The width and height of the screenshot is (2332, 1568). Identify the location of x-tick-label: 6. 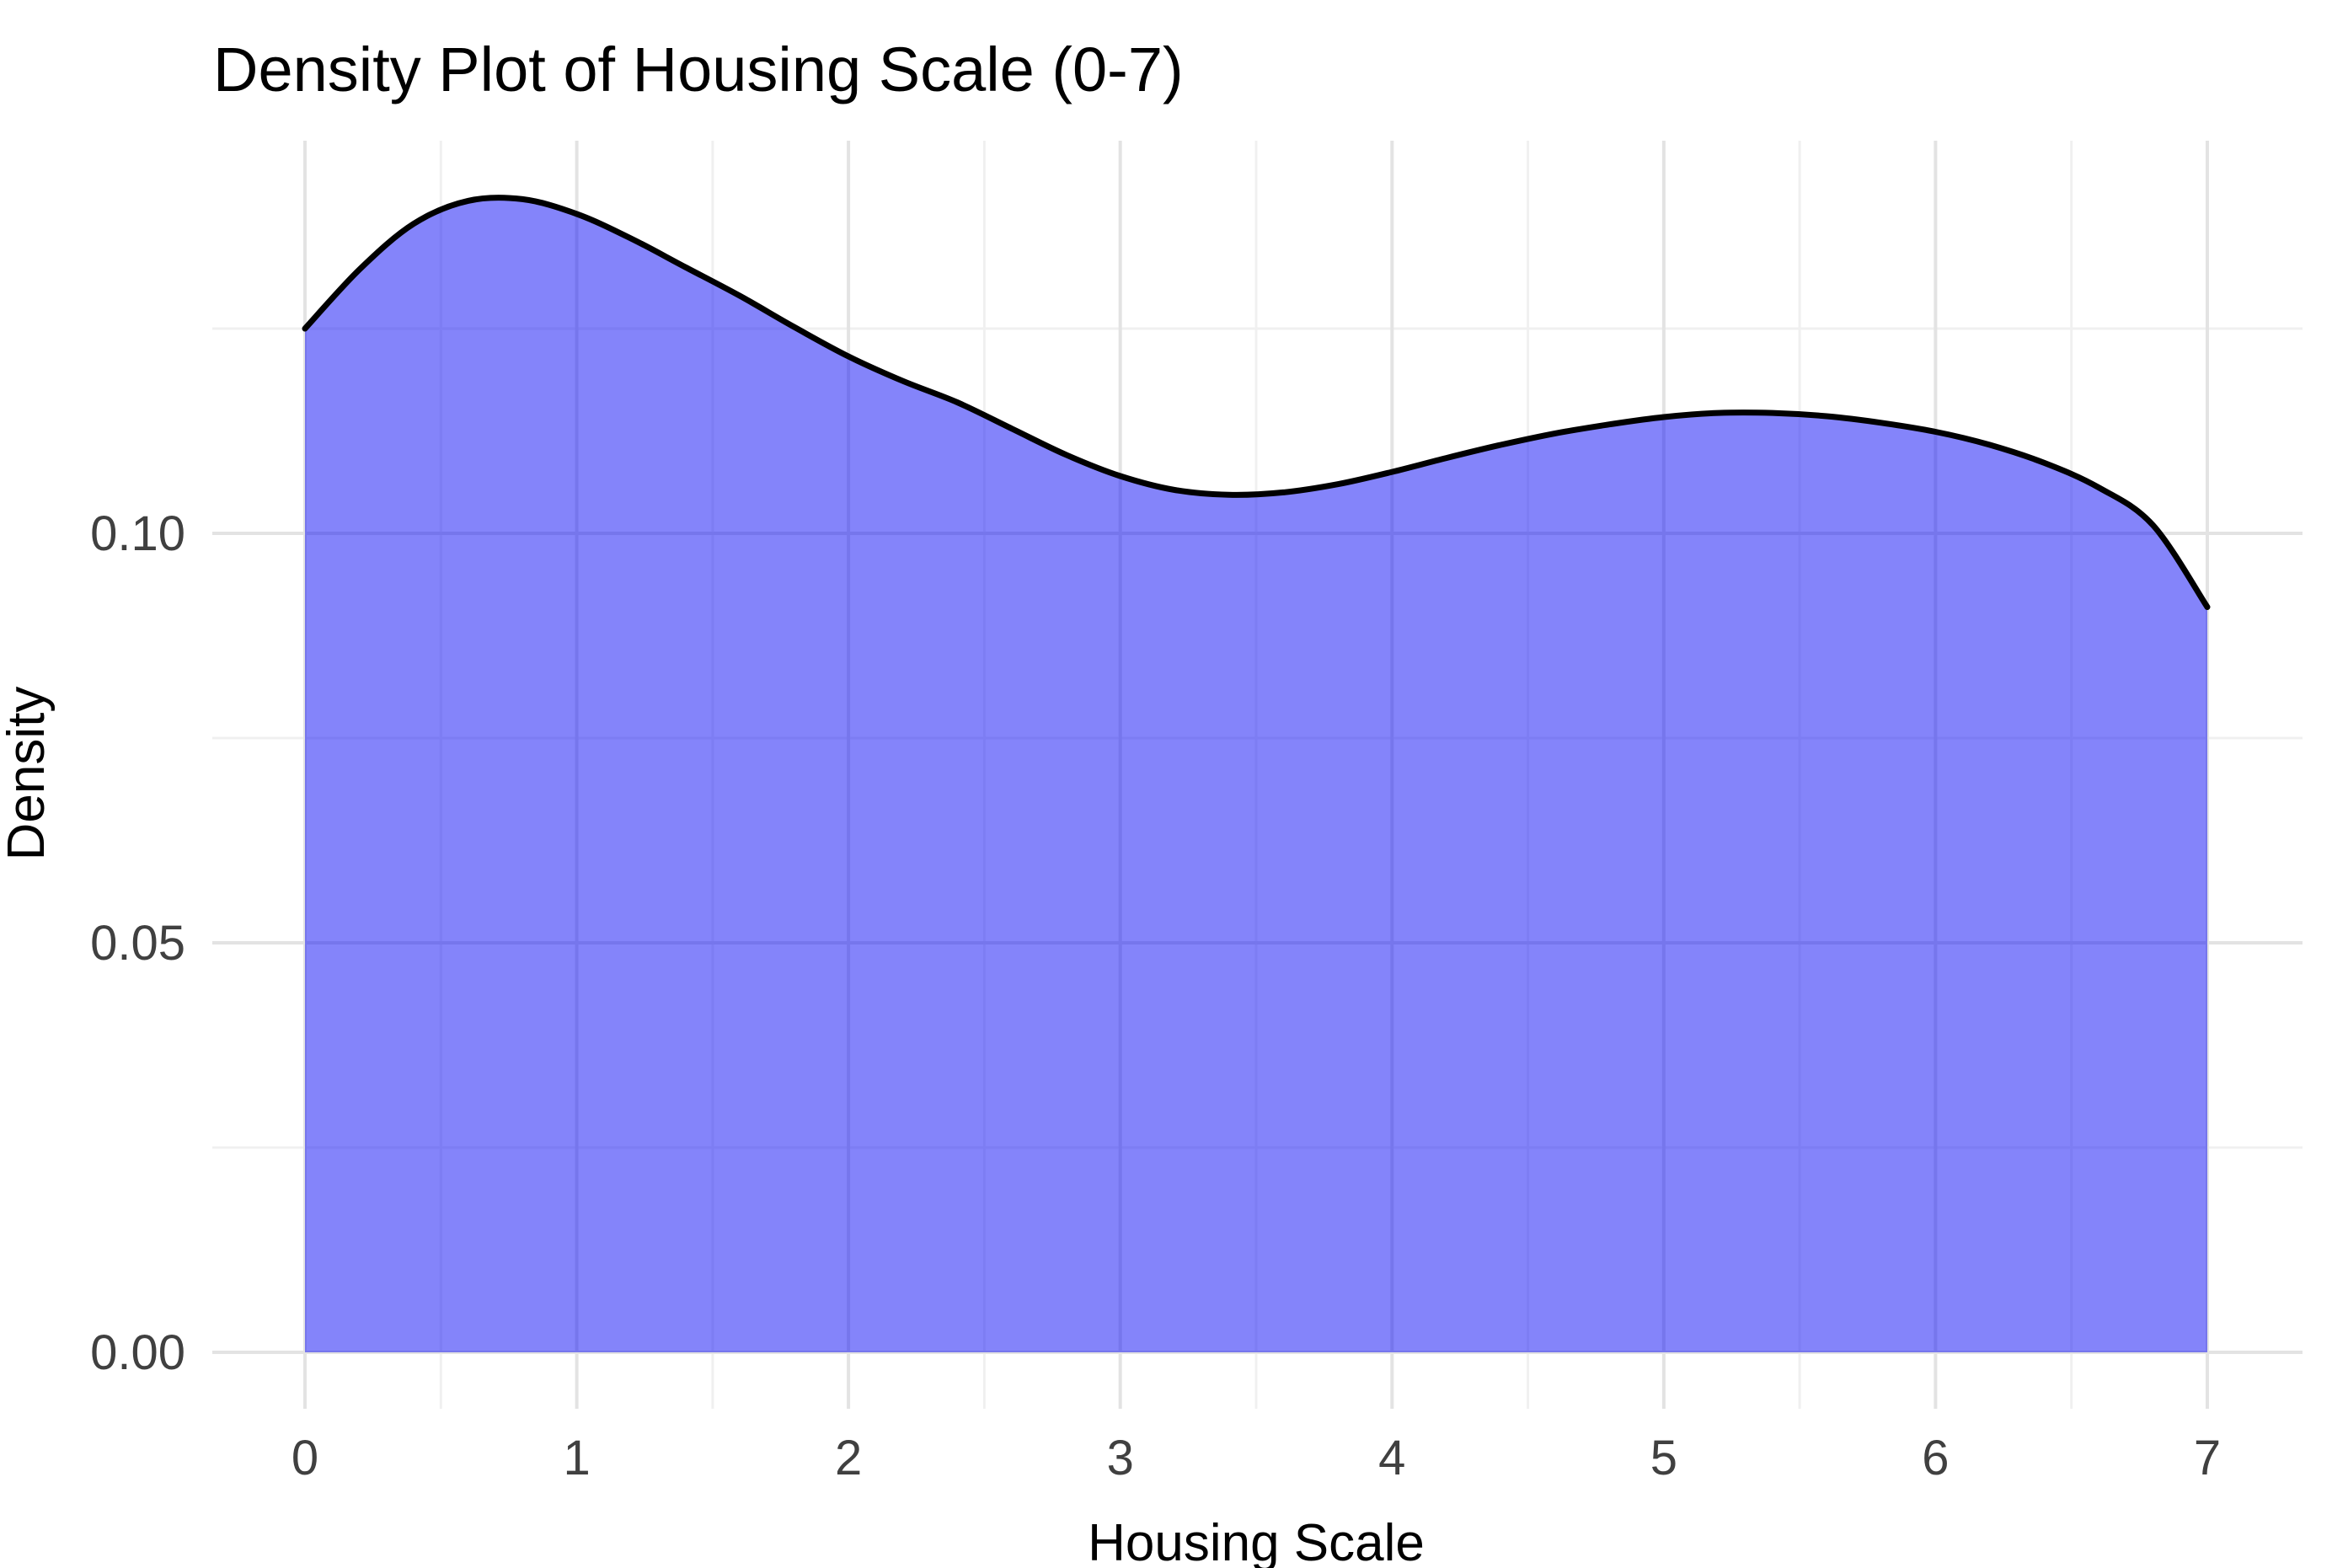
(1935, 1458).